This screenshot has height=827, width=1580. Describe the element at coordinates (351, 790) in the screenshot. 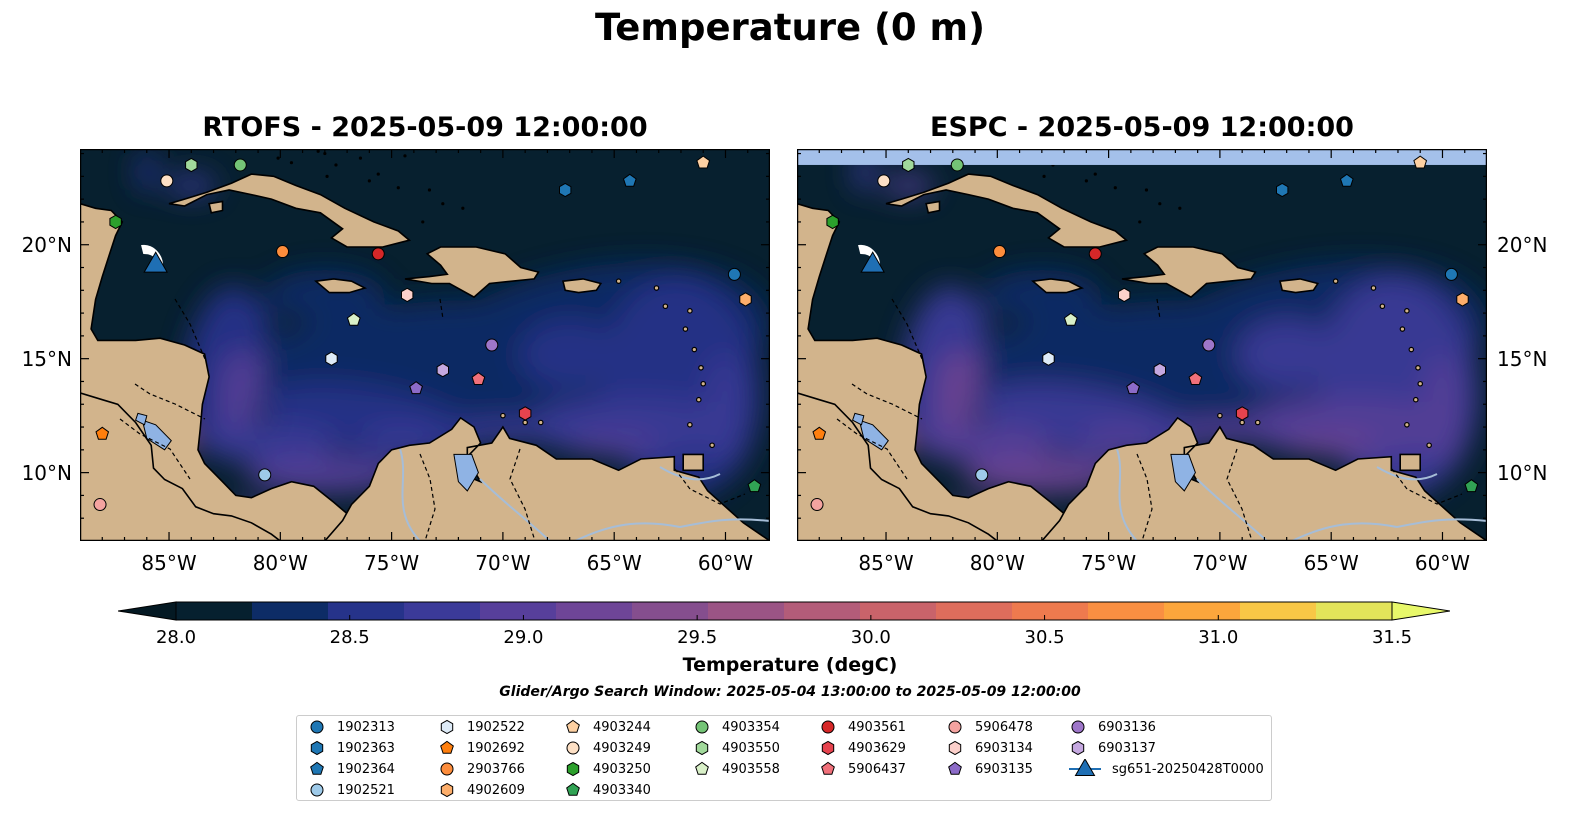

I see `legend-item: 1902521` at that location.